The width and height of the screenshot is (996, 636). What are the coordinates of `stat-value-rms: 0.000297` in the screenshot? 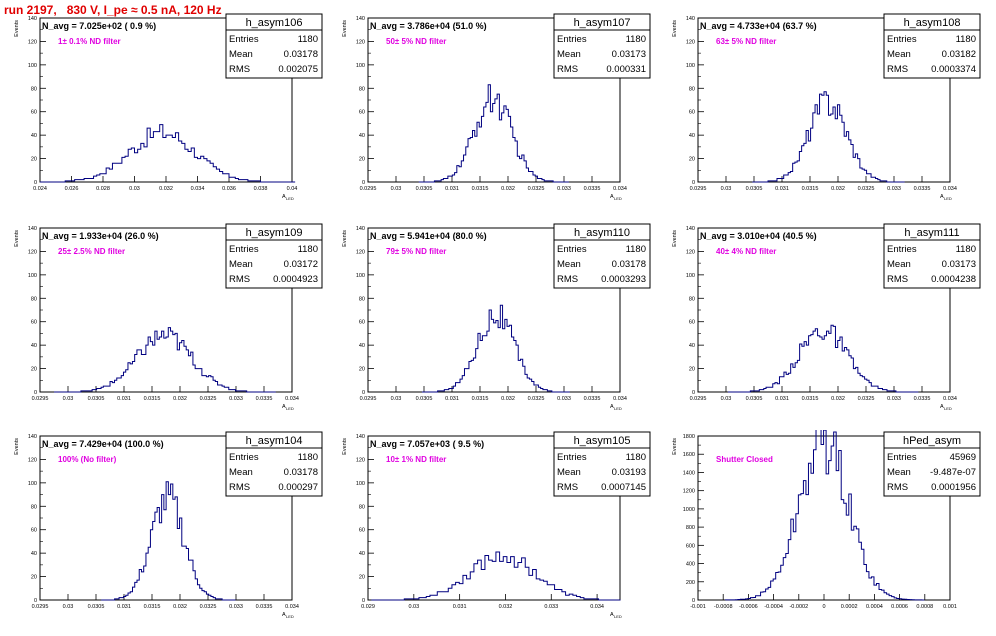 It's located at (298, 487).